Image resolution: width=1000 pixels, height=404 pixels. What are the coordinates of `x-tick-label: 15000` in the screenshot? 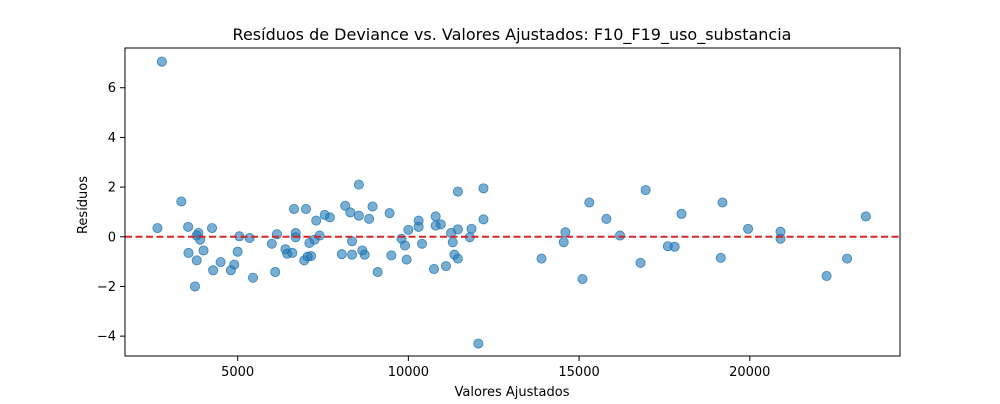 It's located at (578, 372).